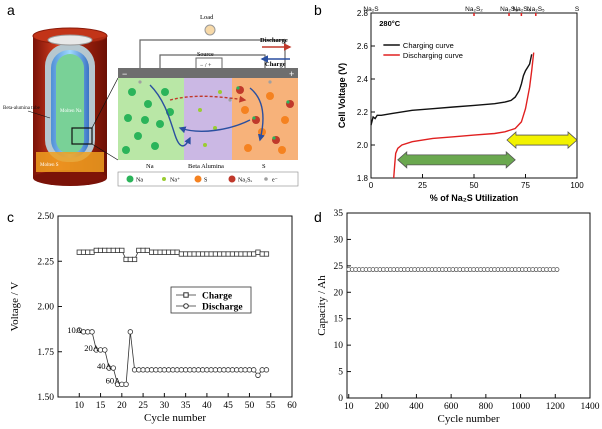  Describe the element at coordinates (206, 66) in the screenshot. I see `source-sign: − / +` at that location.